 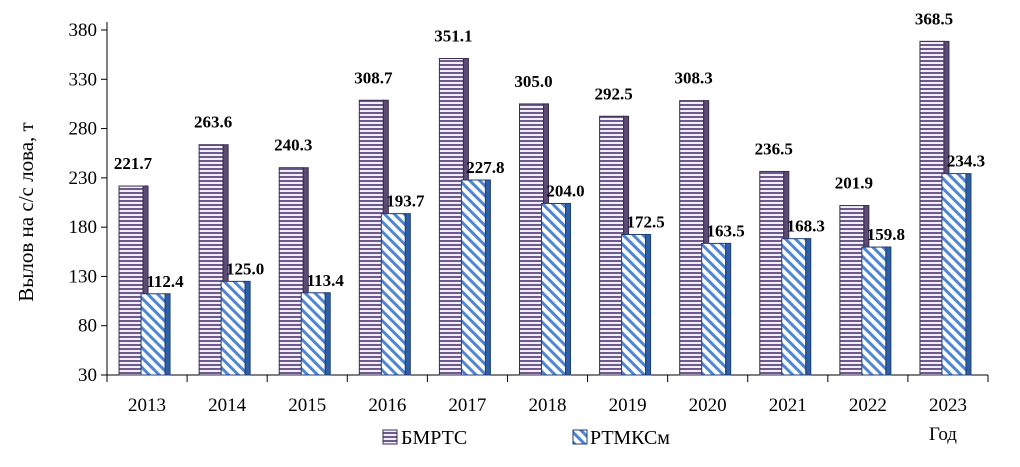 I want to click on x-tick-label: 2014, so click(x=227, y=405).